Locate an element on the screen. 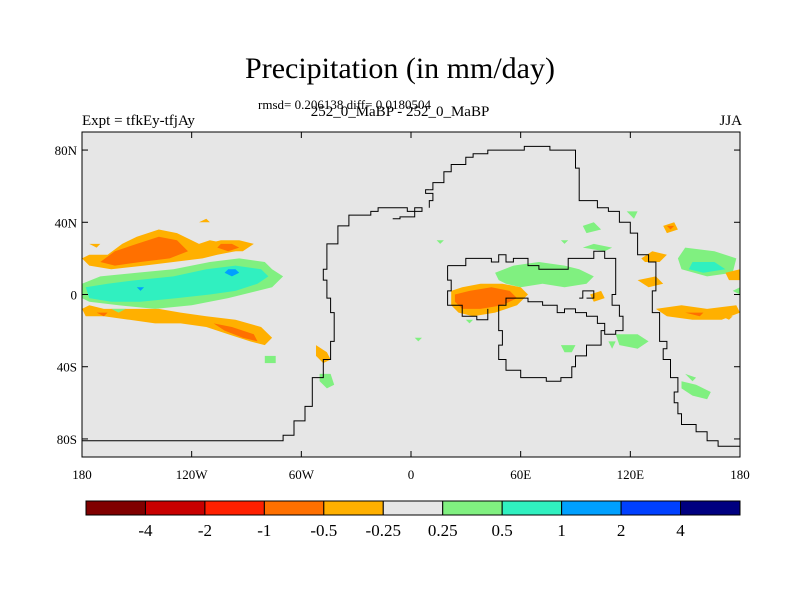 The width and height of the screenshot is (800, 600). y-tick-label: 80N is located at coordinates (66, 150).